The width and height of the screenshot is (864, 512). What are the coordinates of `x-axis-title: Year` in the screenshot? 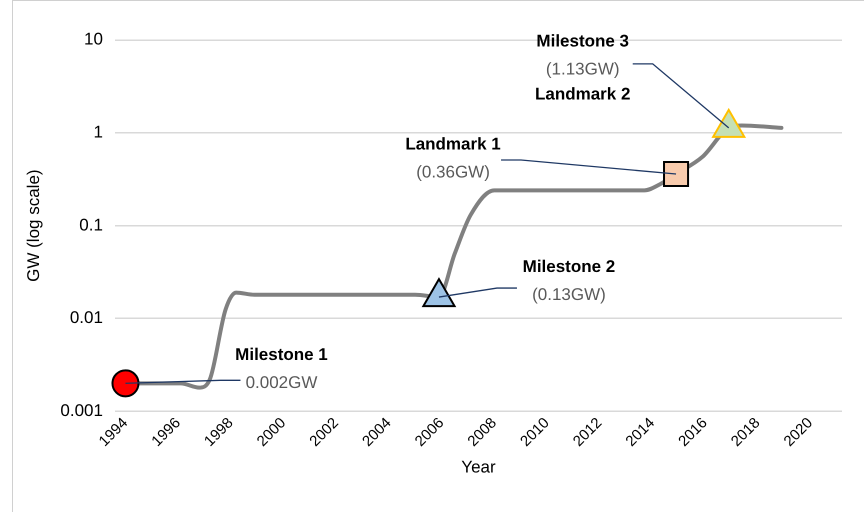 It's located at (478, 466).